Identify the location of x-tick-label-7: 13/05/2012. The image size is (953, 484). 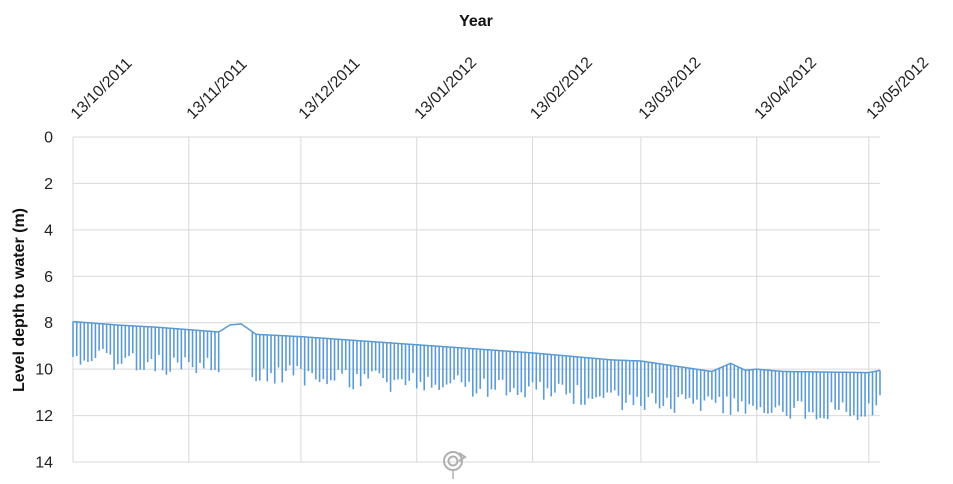
(898, 88).